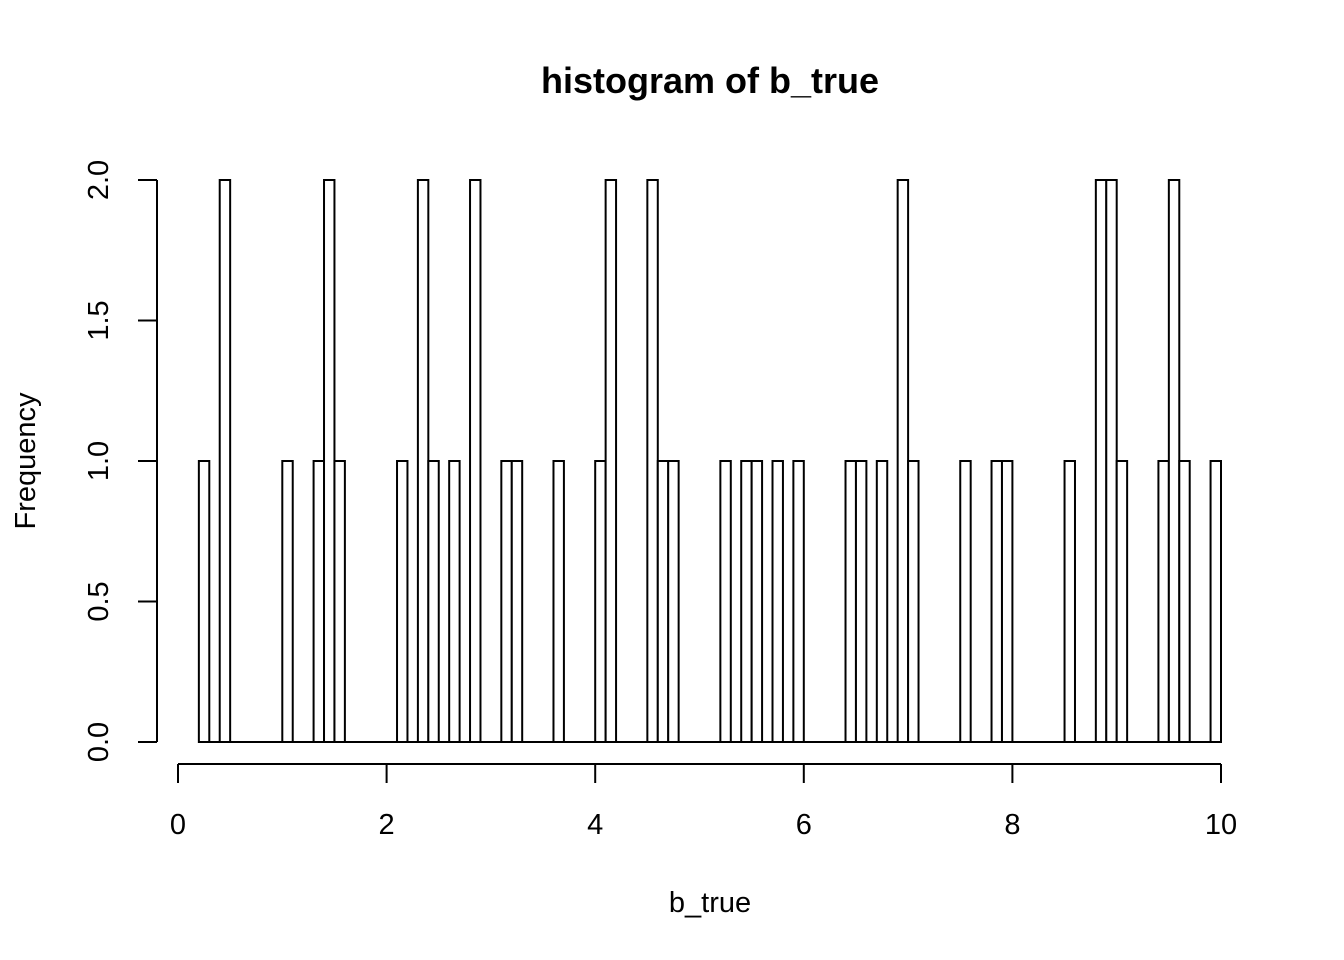  What do you see at coordinates (804, 825) in the screenshot?
I see `x-tick-label: 6` at bounding box center [804, 825].